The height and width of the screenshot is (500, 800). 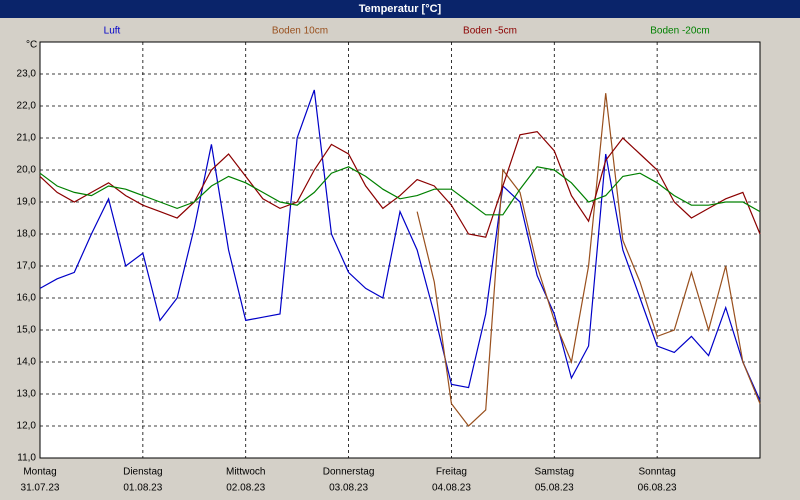 I want to click on legend-entry: Boden -5cm, so click(x=490, y=31).